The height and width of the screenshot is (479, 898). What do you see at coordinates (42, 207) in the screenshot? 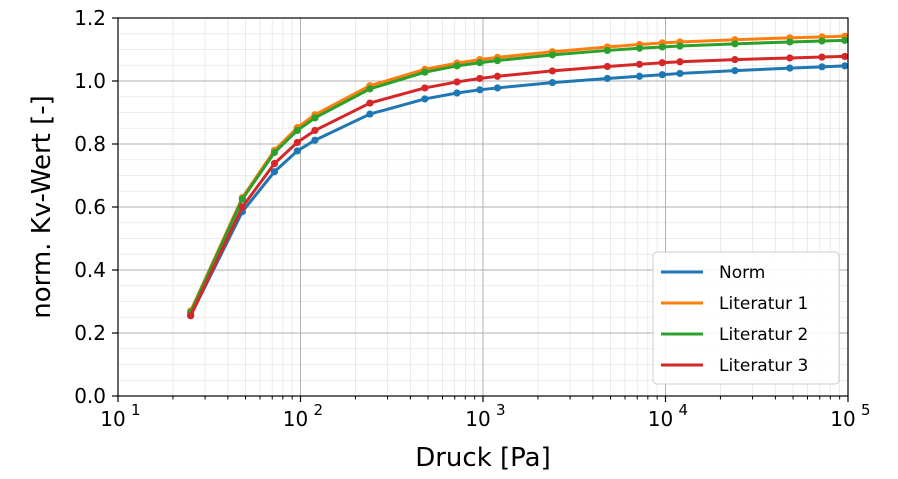
I see `y-axis-label: norm. Kv-Wert [-]` at bounding box center [42, 207].